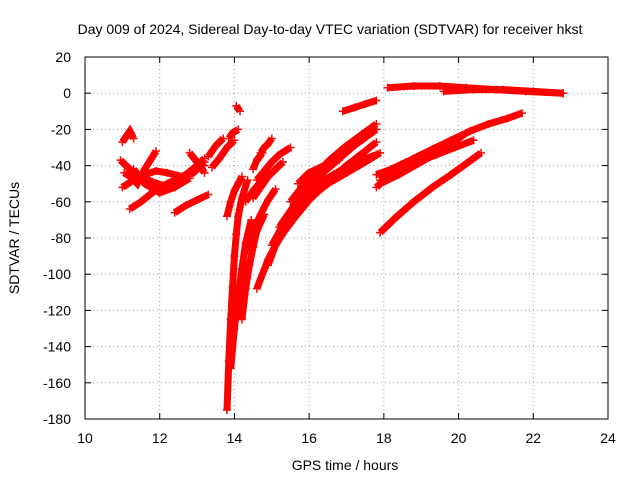 The height and width of the screenshot is (480, 640). Describe the element at coordinates (459, 438) in the screenshot. I see `x-tick-label: 20` at that location.